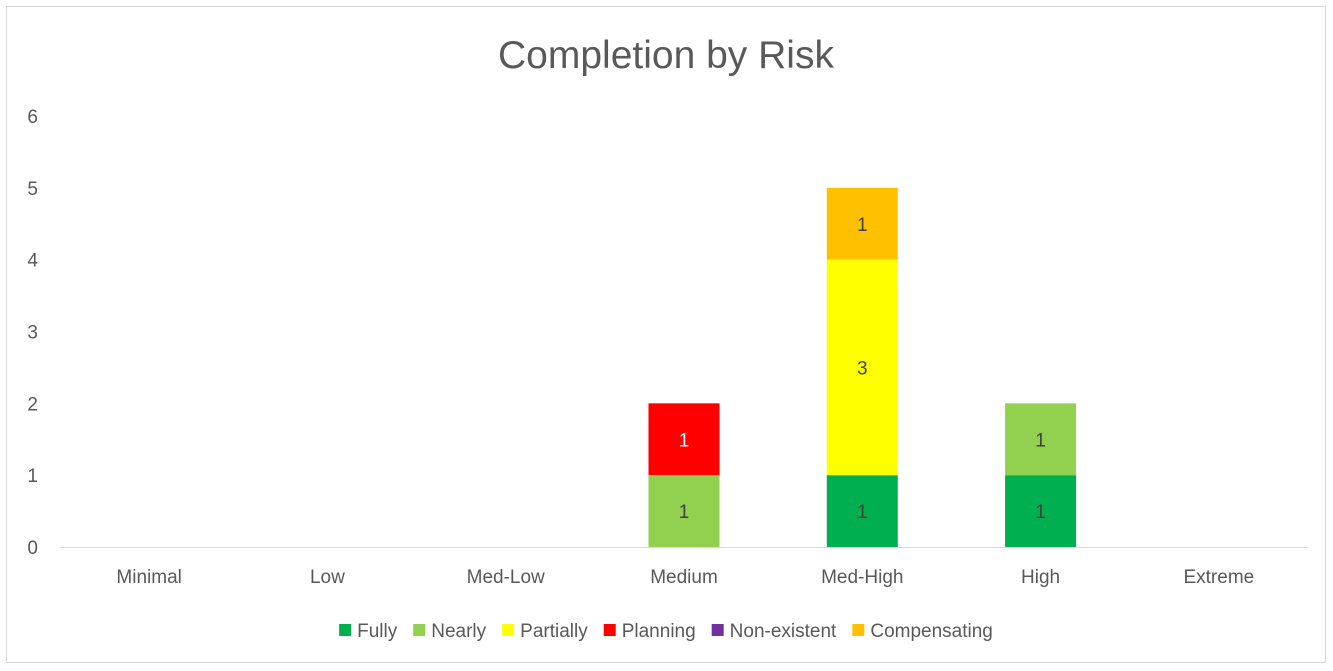 The height and width of the screenshot is (671, 1333). I want to click on x-tick-label: Low, so click(327, 577).